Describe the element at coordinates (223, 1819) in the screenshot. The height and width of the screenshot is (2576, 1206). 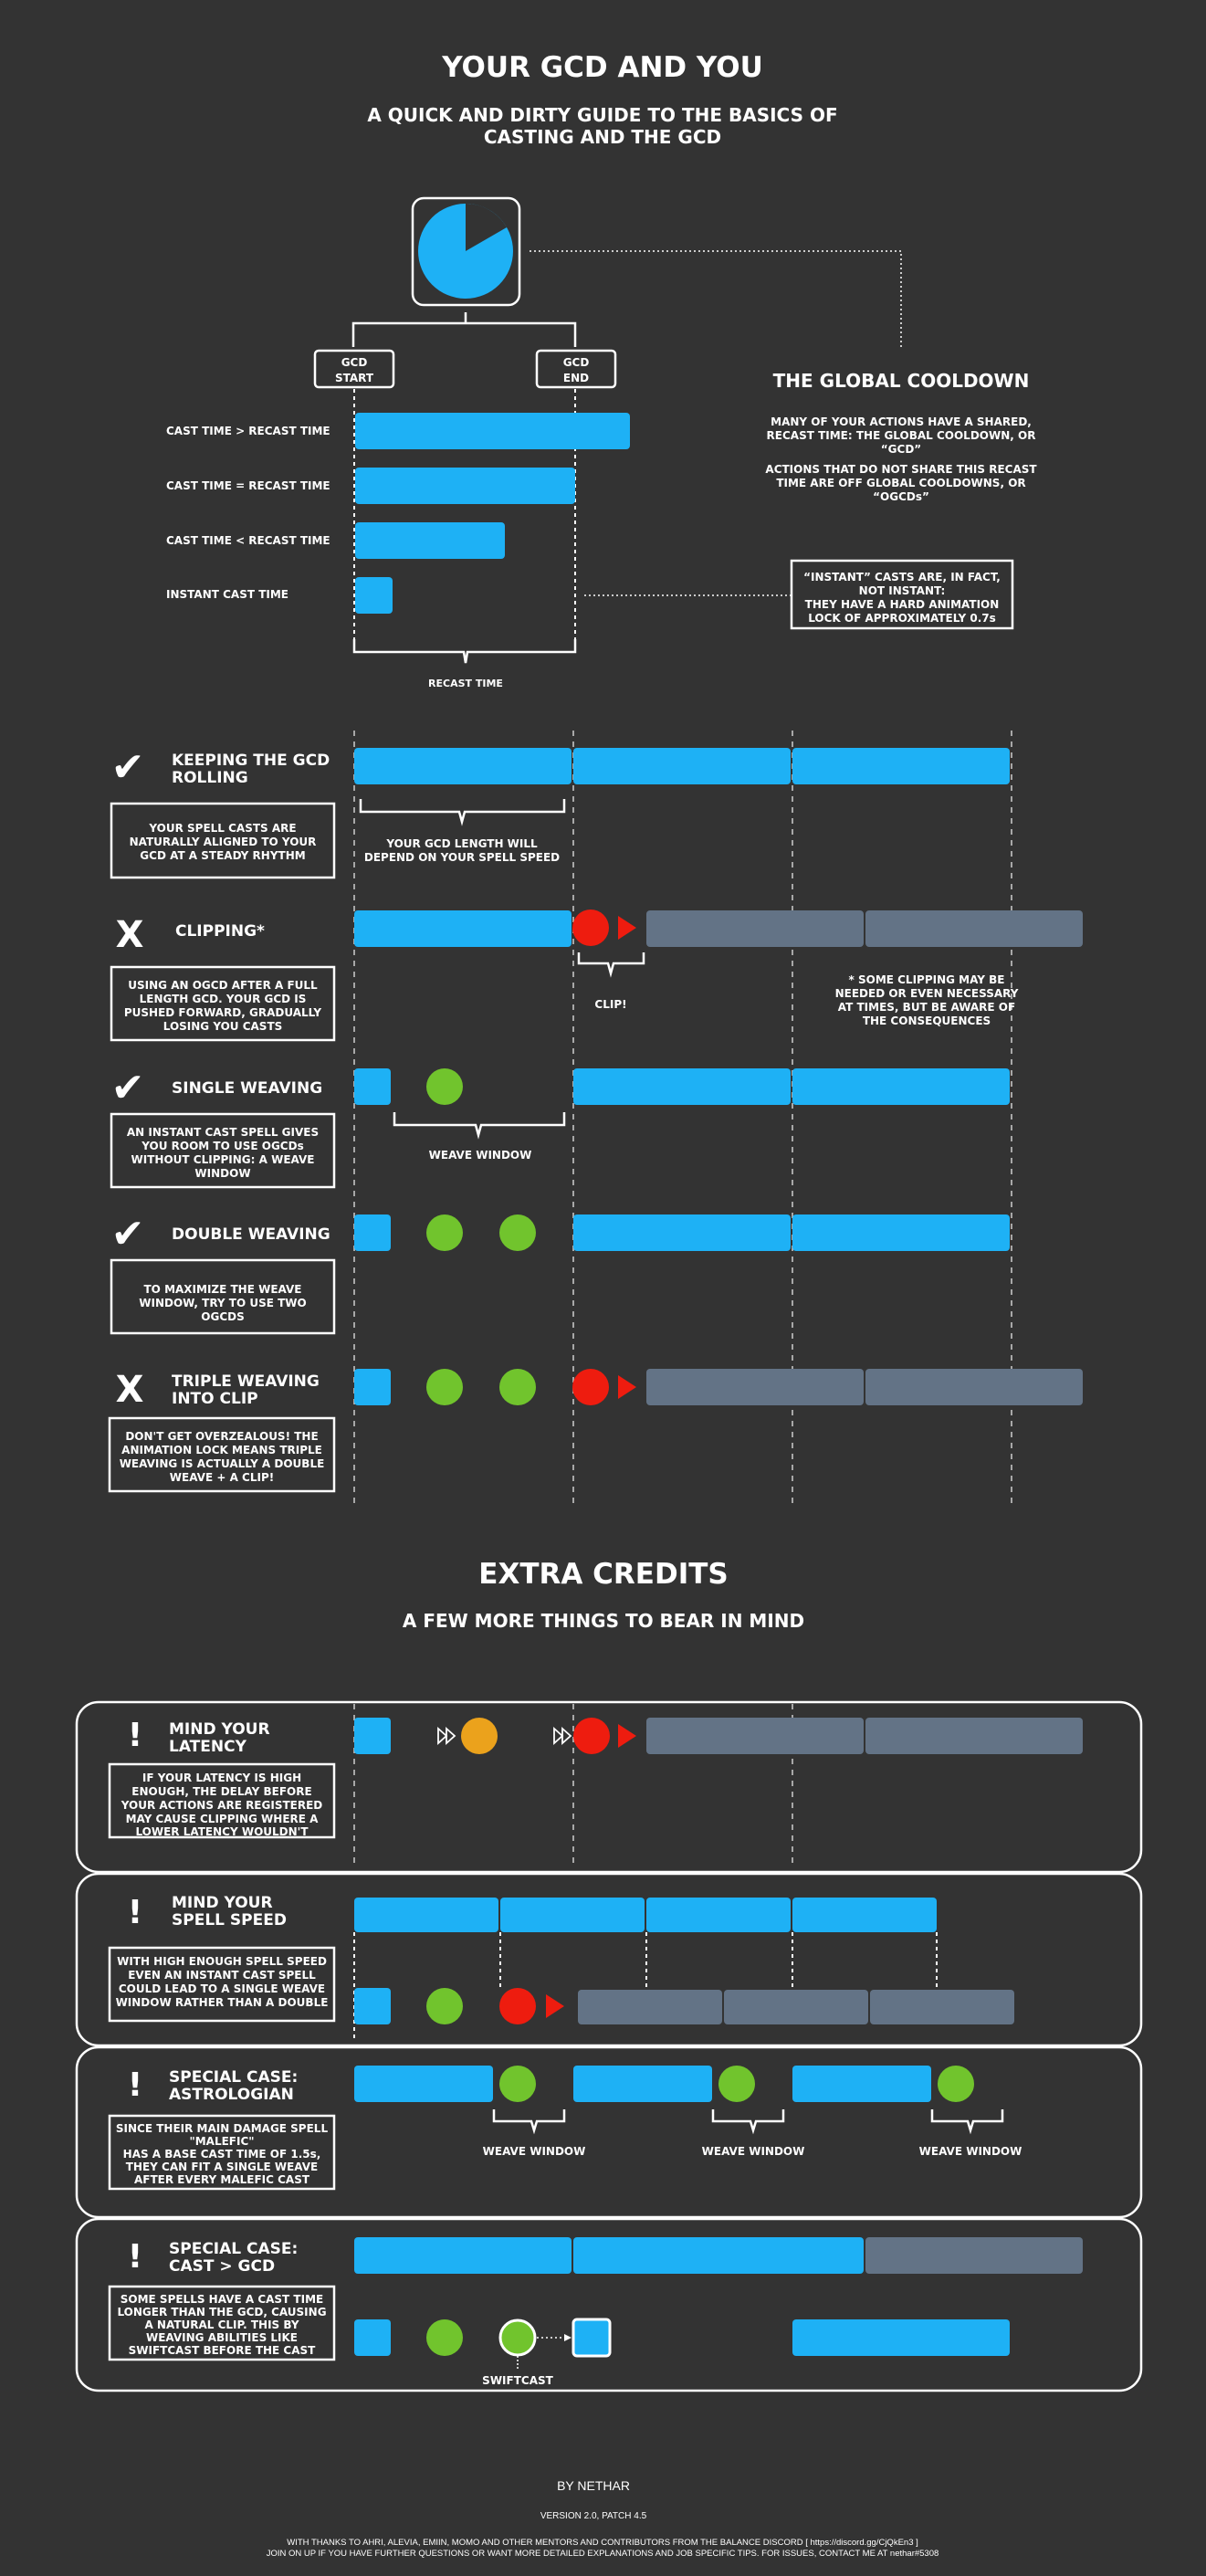
I see `svg-text: MAY CAUSE CLIPPING WHERE A` at that location.